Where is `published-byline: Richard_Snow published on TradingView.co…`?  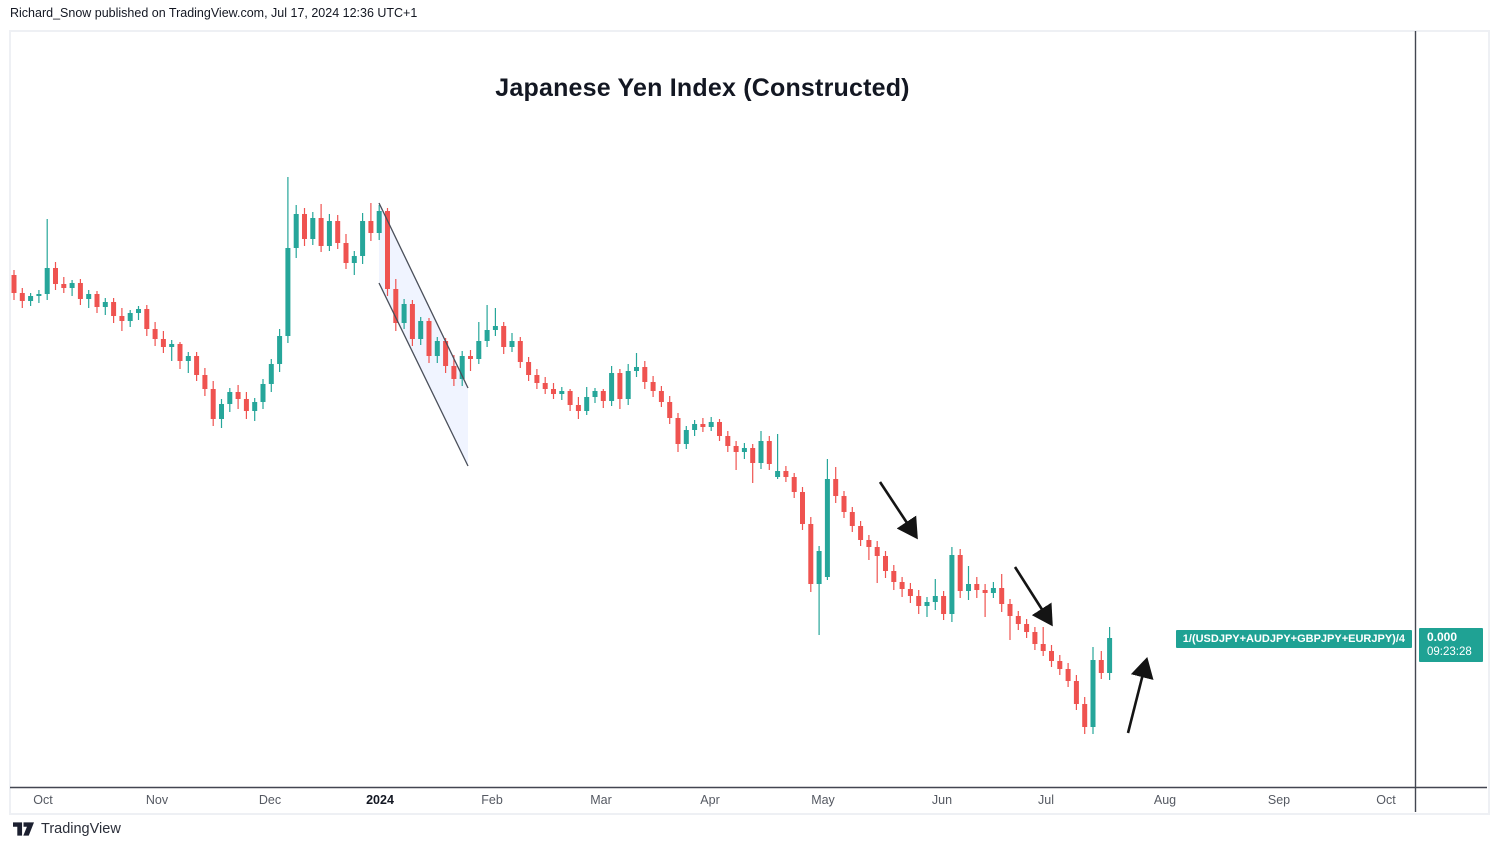 published-byline: Richard_Snow published on TradingView.co… is located at coordinates (214, 13).